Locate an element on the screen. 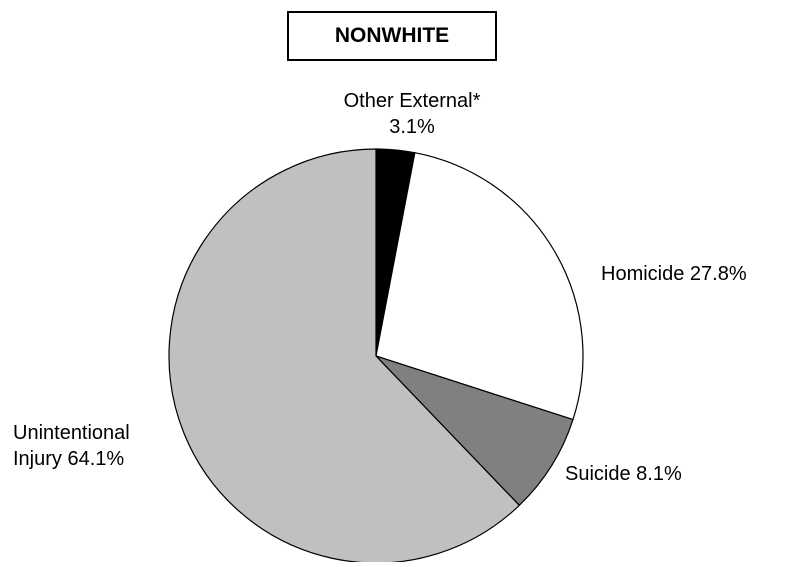 The image size is (785, 567). label-homicide-line1: Homicide 27.8% is located at coordinates (674, 274).